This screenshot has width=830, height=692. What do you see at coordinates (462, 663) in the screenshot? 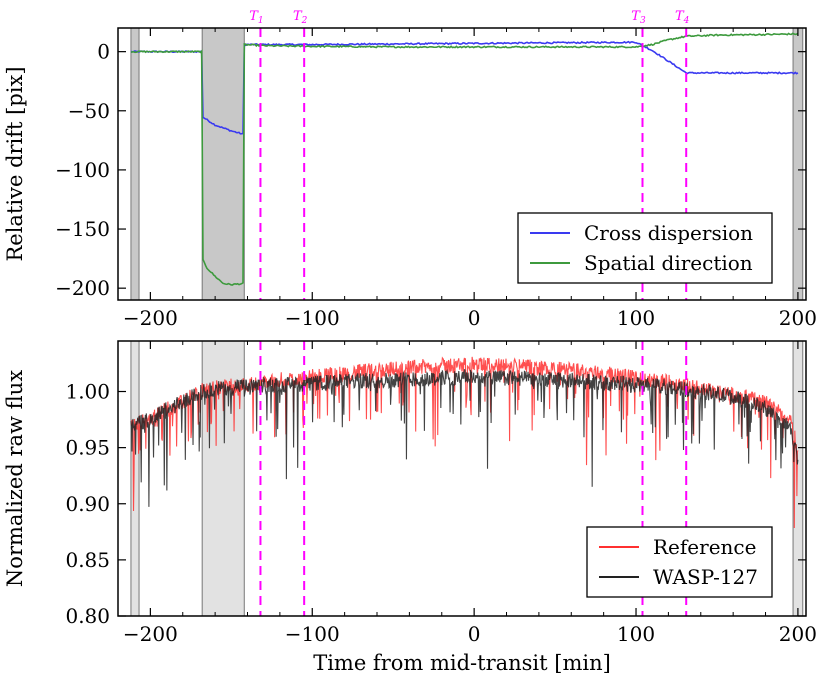
I see `x-axis-label: Time from mid-transit [min]` at bounding box center [462, 663].